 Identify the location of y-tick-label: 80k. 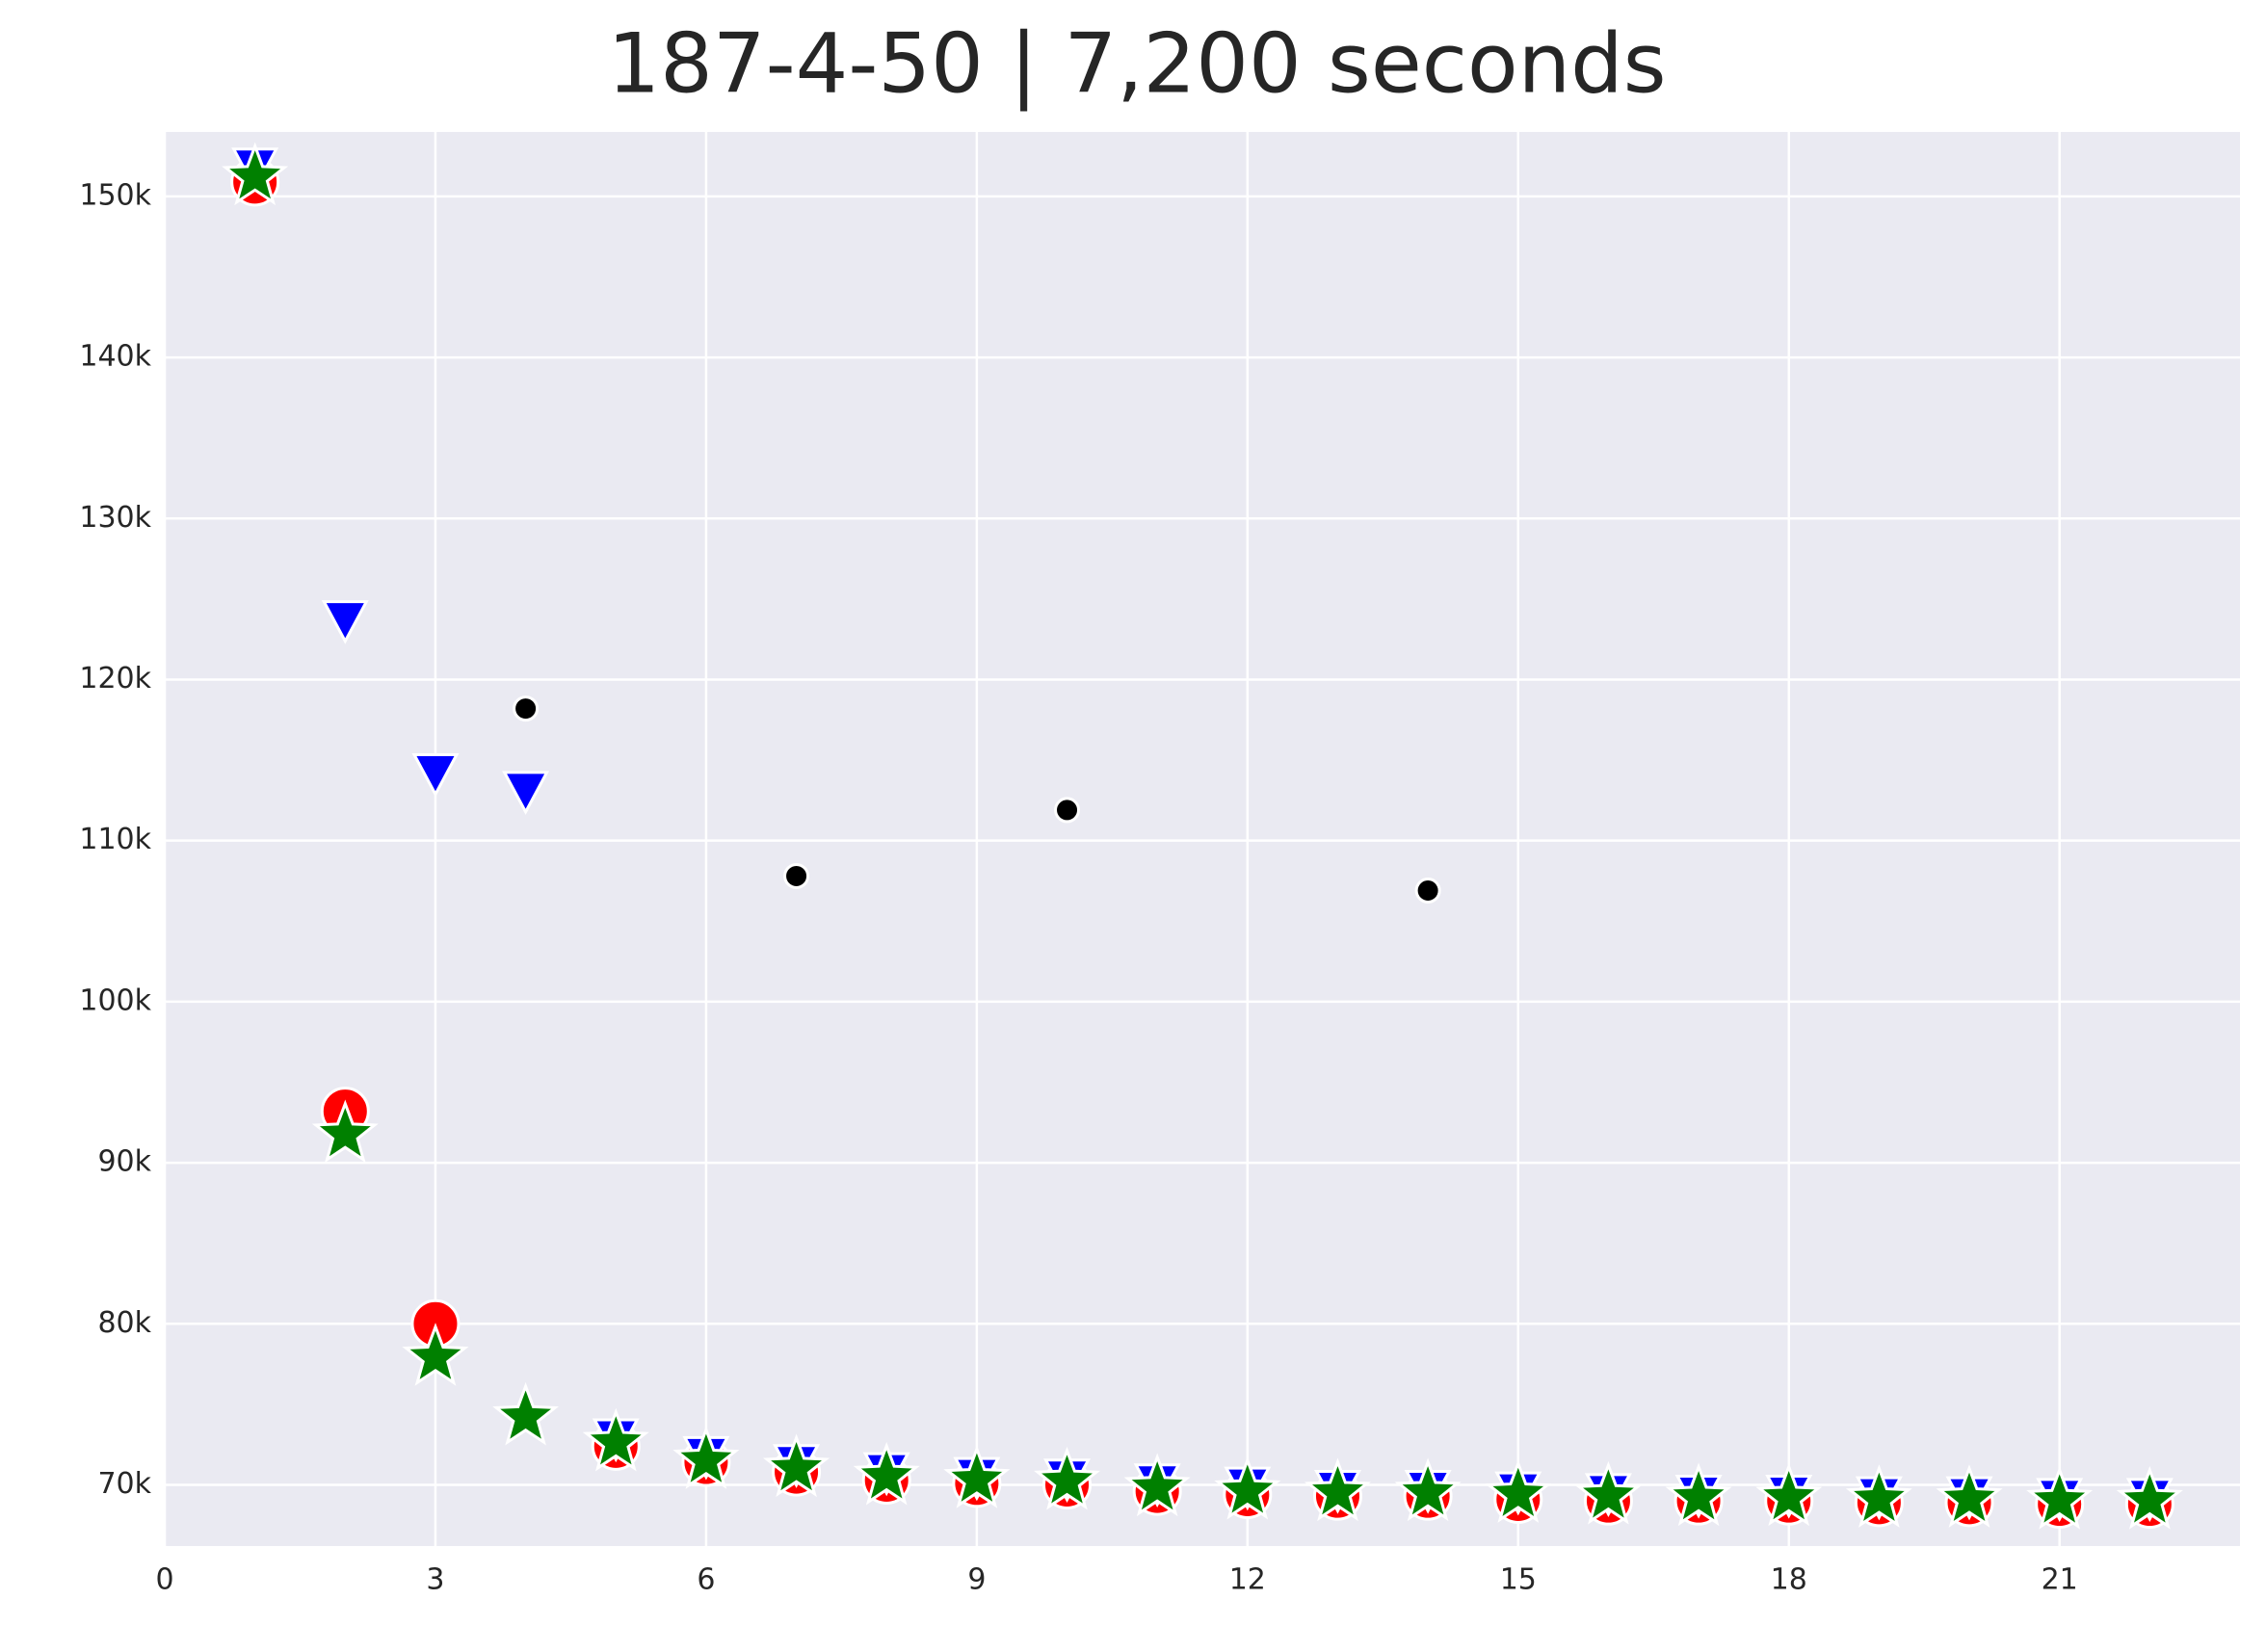
(124, 1323).